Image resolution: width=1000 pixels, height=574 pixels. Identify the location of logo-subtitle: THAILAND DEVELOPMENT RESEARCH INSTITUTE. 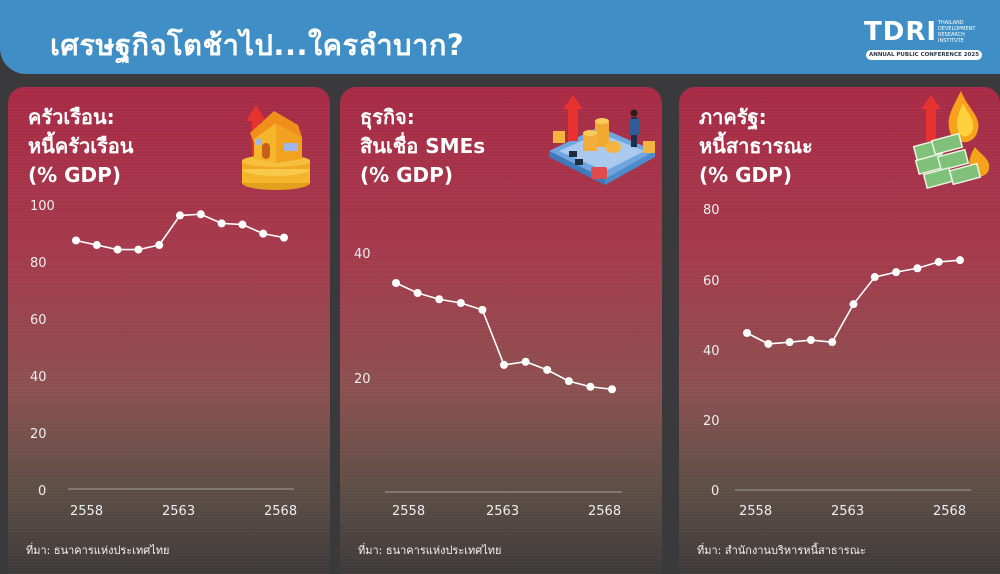
(957, 32).